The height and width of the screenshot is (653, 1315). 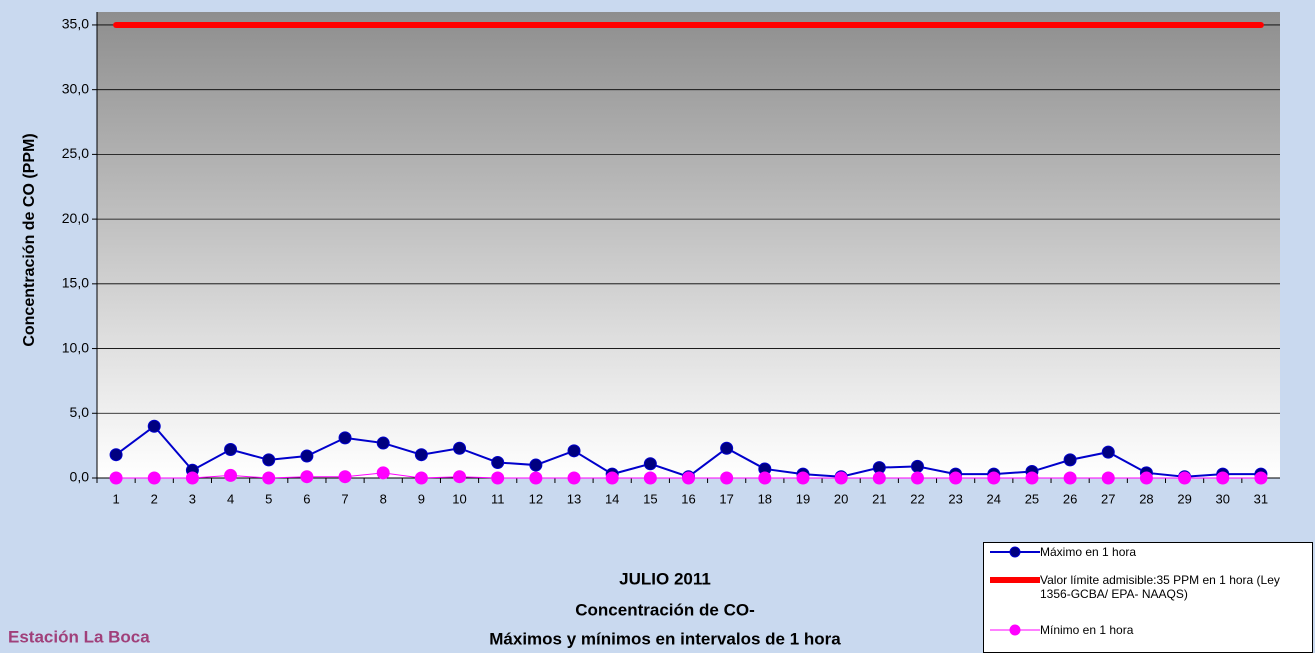 What do you see at coordinates (344, 498) in the screenshot?
I see `x-tick-label: 7` at bounding box center [344, 498].